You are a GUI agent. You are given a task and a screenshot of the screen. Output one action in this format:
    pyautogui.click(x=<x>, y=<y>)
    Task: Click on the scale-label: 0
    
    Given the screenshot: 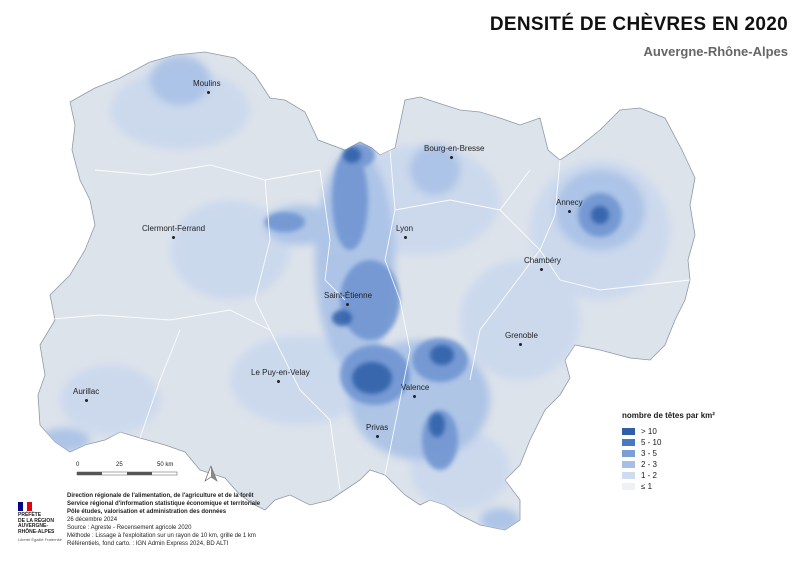 What is the action you would take?
    pyautogui.click(x=78, y=465)
    